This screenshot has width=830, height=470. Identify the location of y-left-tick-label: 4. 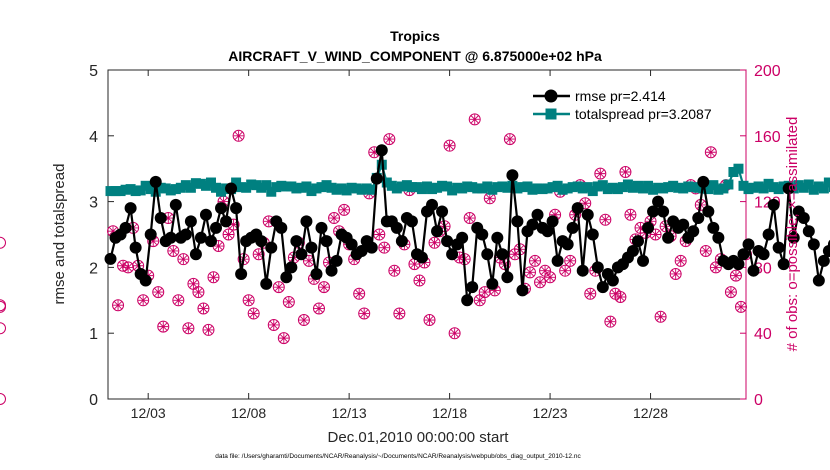
(93, 137).